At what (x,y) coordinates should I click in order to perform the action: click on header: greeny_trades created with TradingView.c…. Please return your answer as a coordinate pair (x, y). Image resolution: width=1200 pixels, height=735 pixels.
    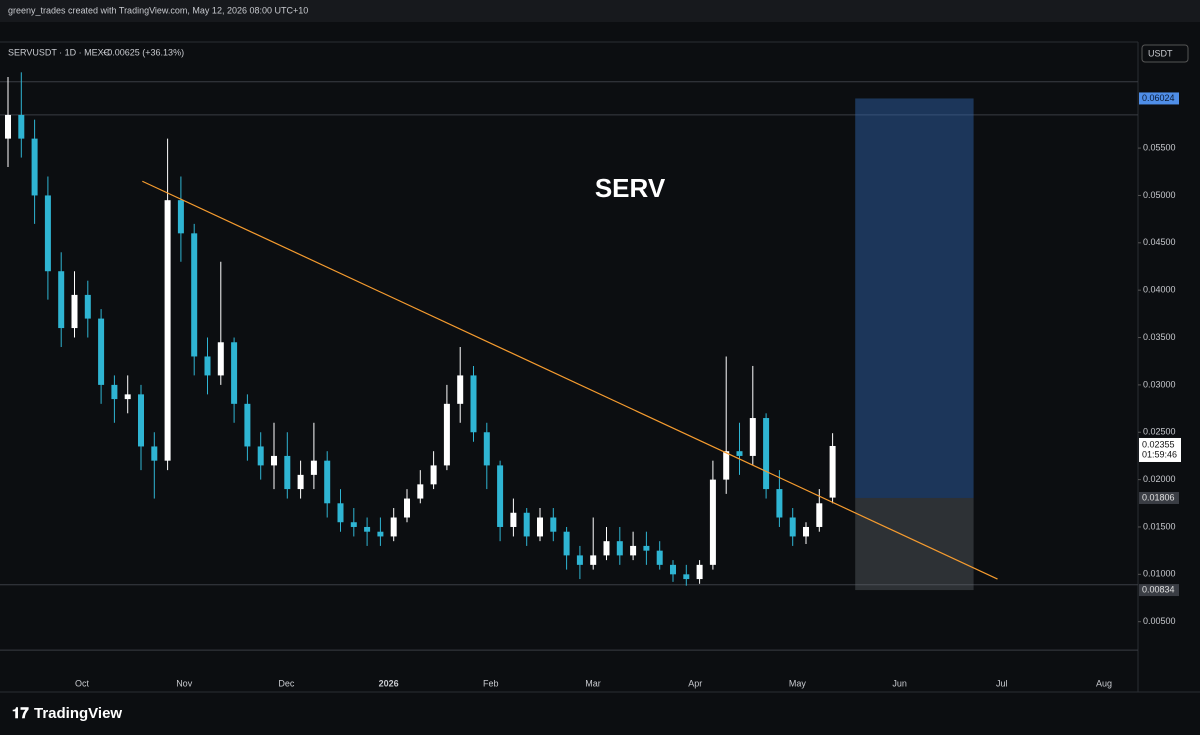
    Looking at the image, I should click on (158, 10).